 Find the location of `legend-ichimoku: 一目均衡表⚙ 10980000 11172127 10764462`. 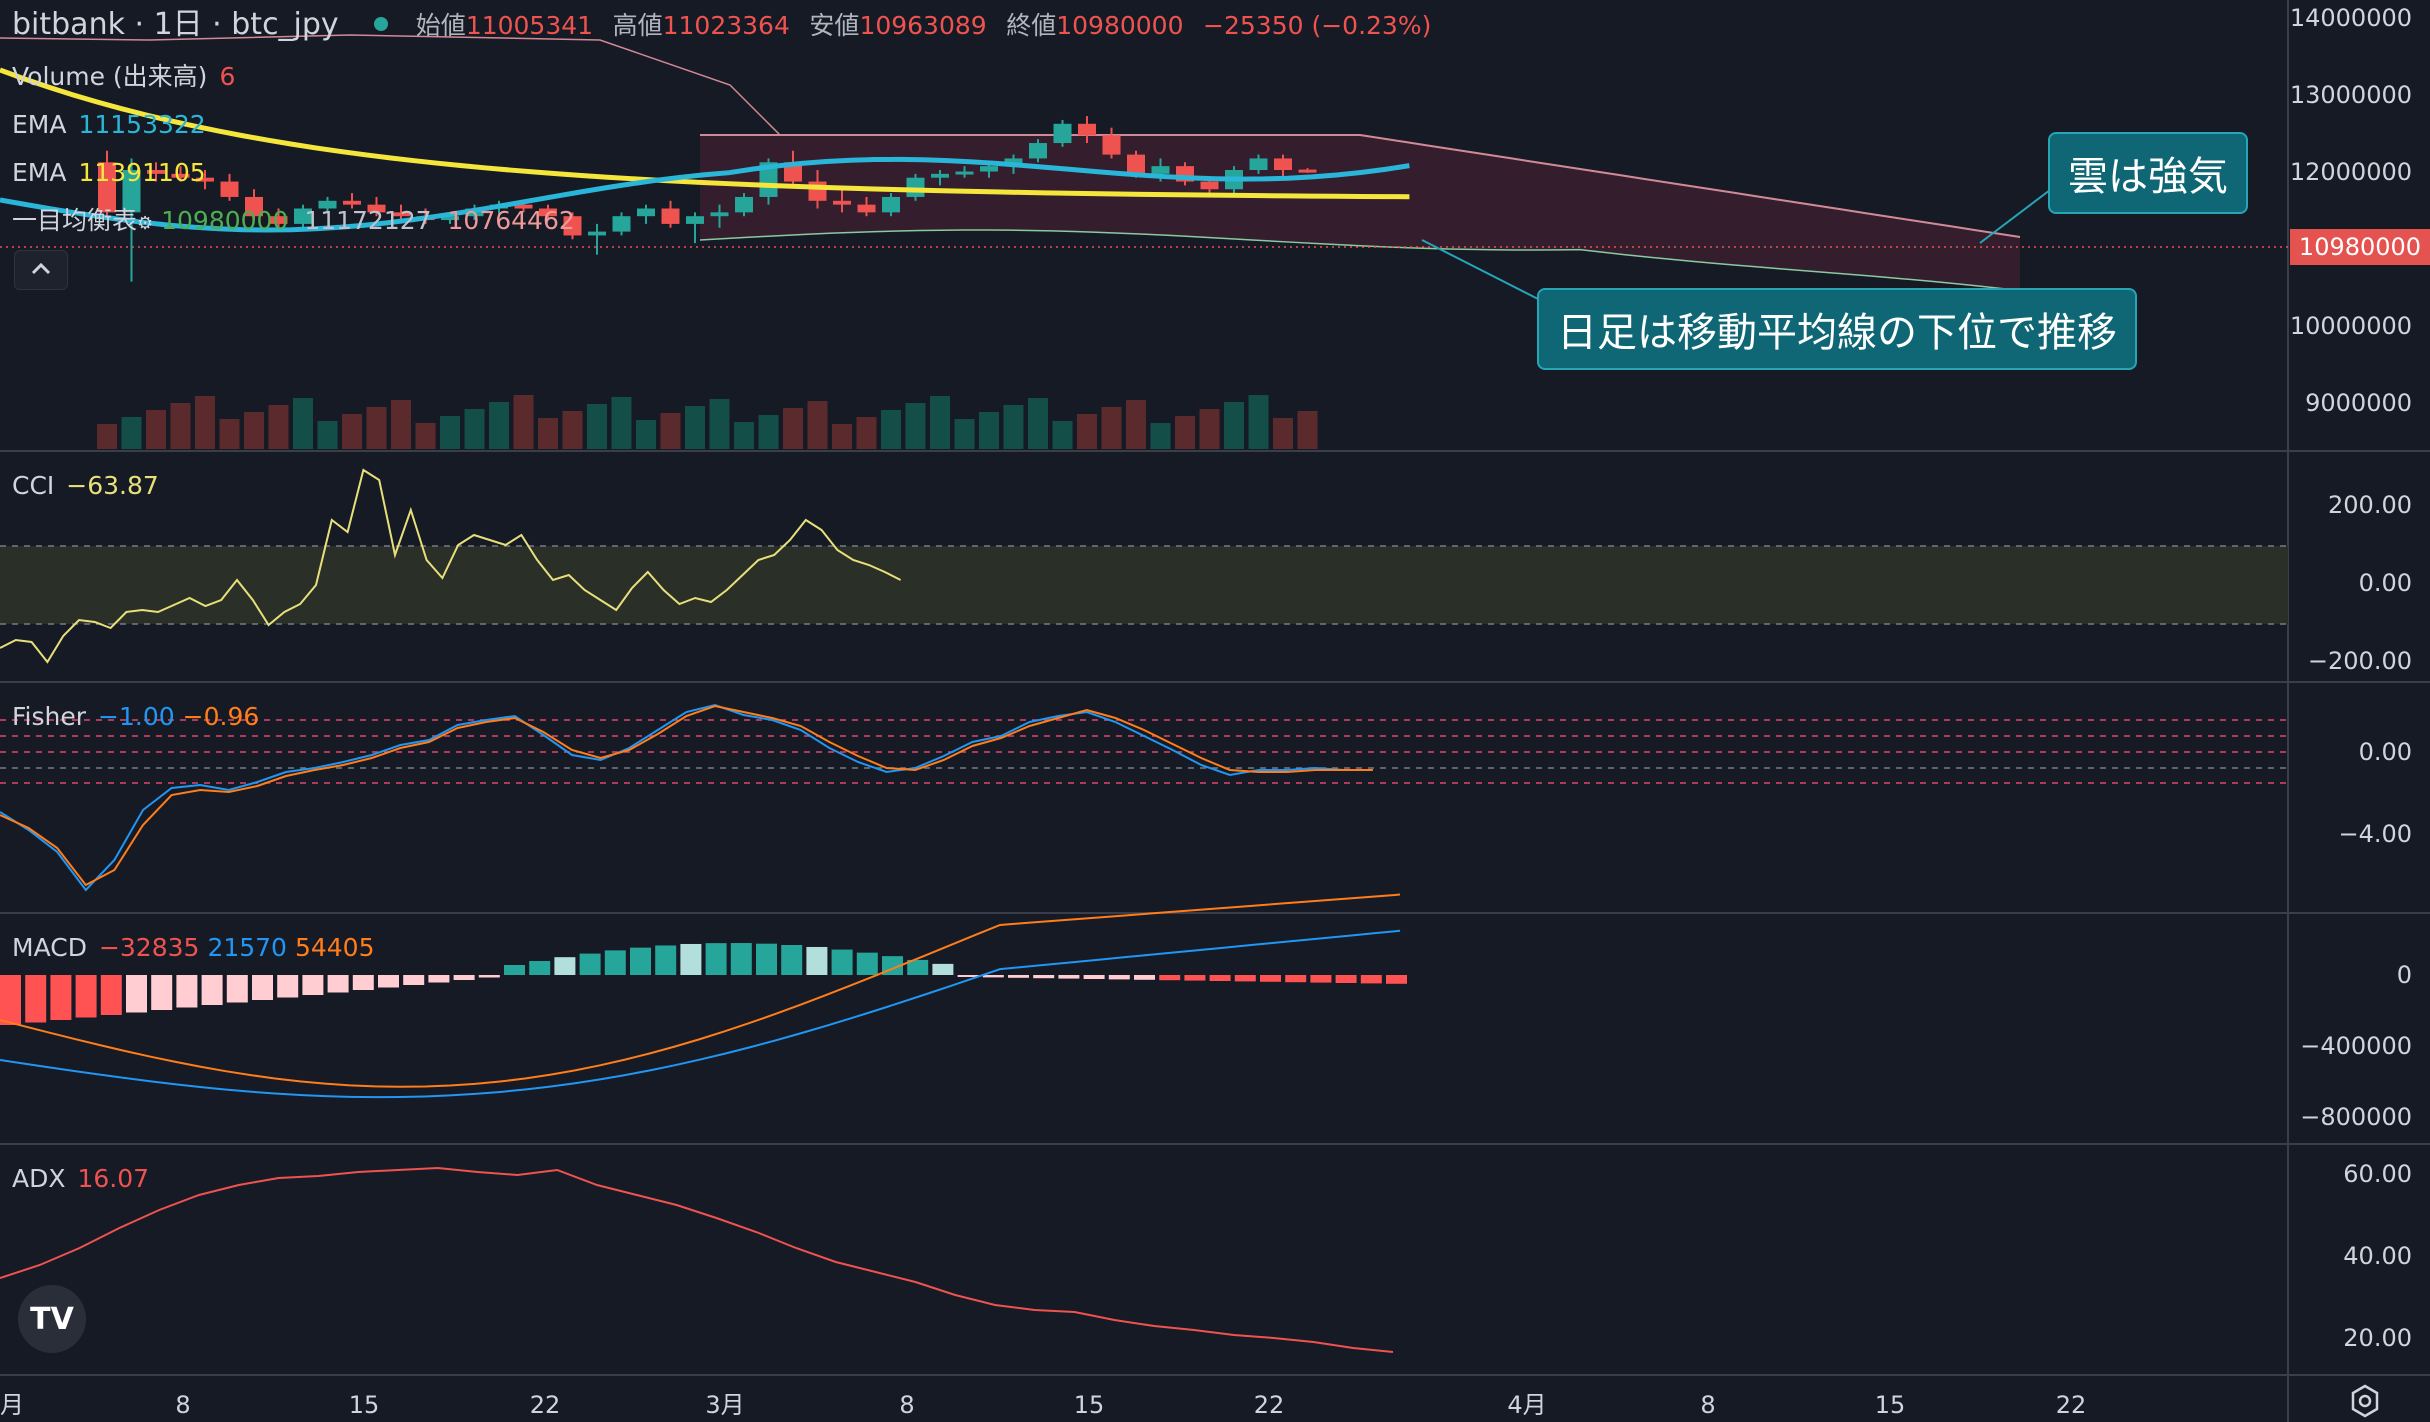

legend-ichimoku: 一目均衡表⚙ 10980000 11172127 10764462 is located at coordinates (293, 222).